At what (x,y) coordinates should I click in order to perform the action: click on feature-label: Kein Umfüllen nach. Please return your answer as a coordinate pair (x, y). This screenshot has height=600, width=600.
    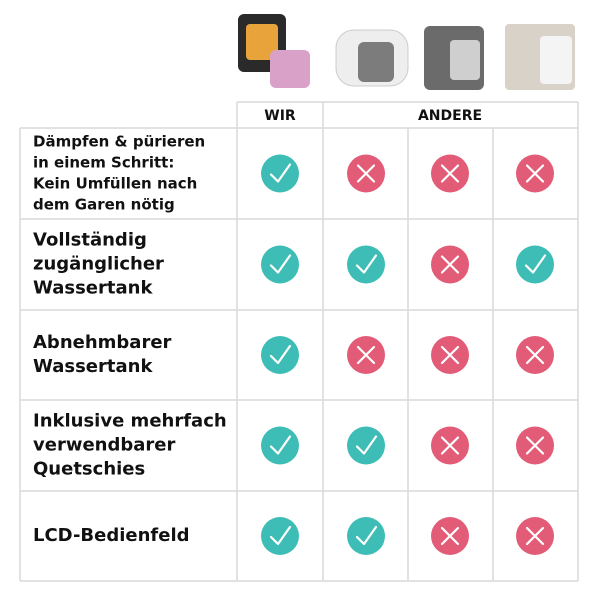
    Looking at the image, I should click on (115, 184).